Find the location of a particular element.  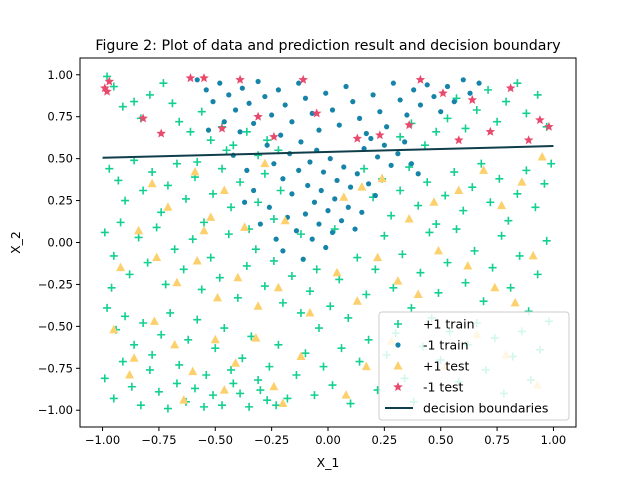

x-tick-label: 0.75 is located at coordinates (497, 440).